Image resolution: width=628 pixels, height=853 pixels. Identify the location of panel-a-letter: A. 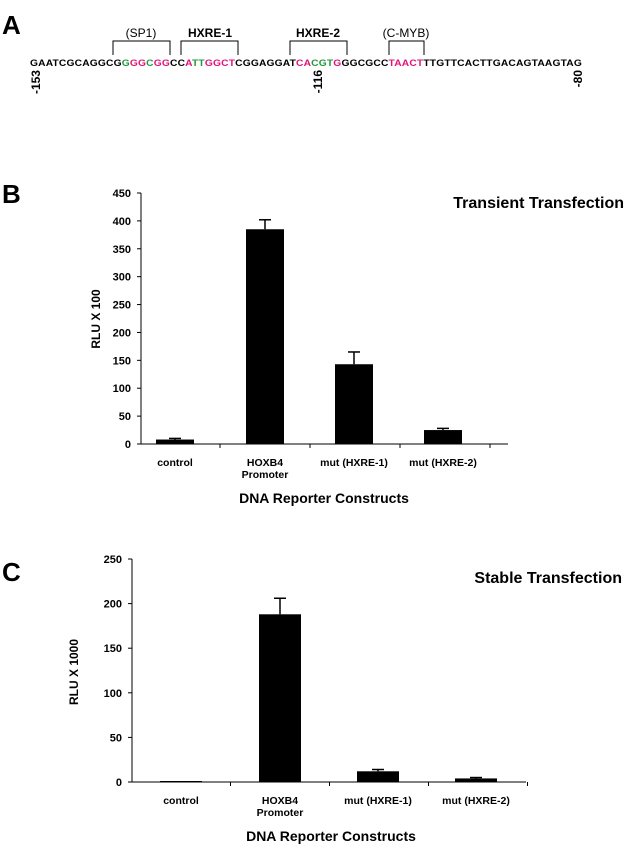
(11, 25).